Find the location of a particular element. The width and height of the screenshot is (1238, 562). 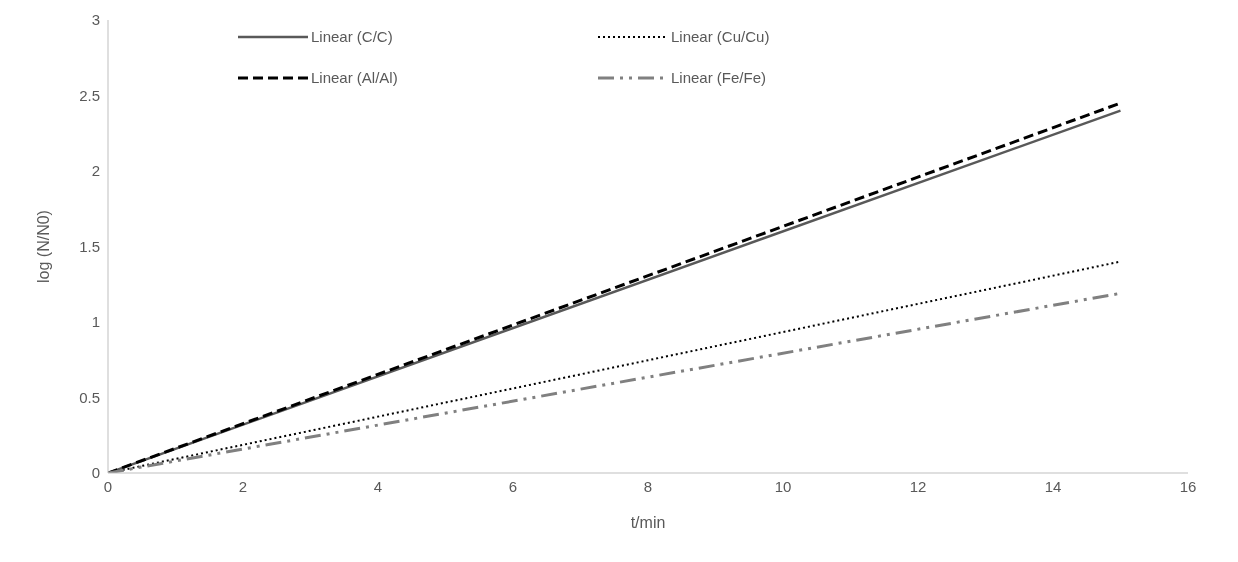

legend-label: Linear (C/C) is located at coordinates (352, 36).